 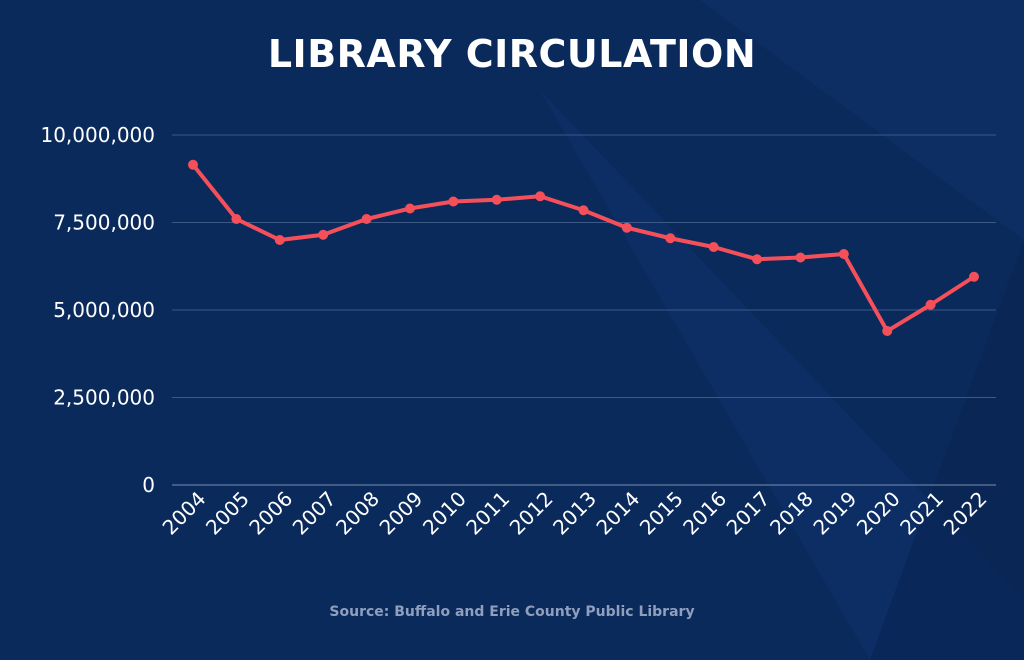 What do you see at coordinates (704, 513) in the screenshot?
I see `x-tick-label: 2016` at bounding box center [704, 513].